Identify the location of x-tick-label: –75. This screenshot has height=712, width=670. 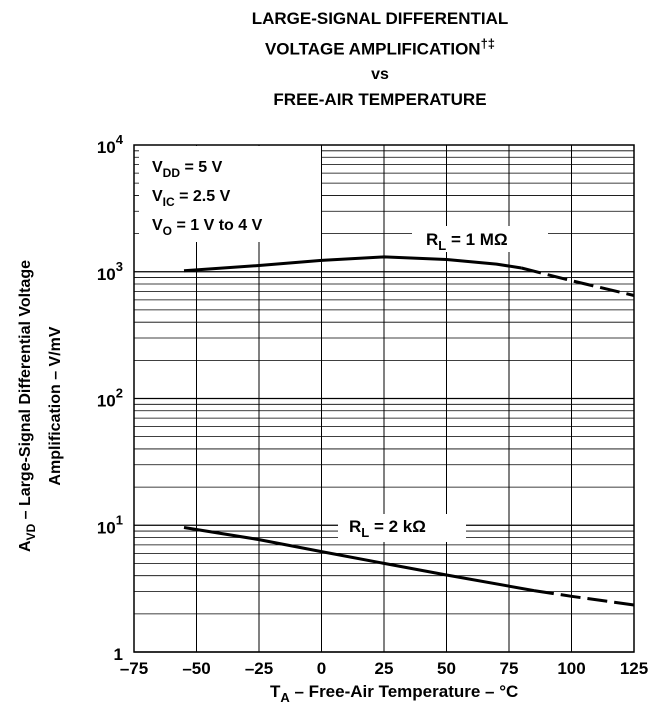
(134, 668).